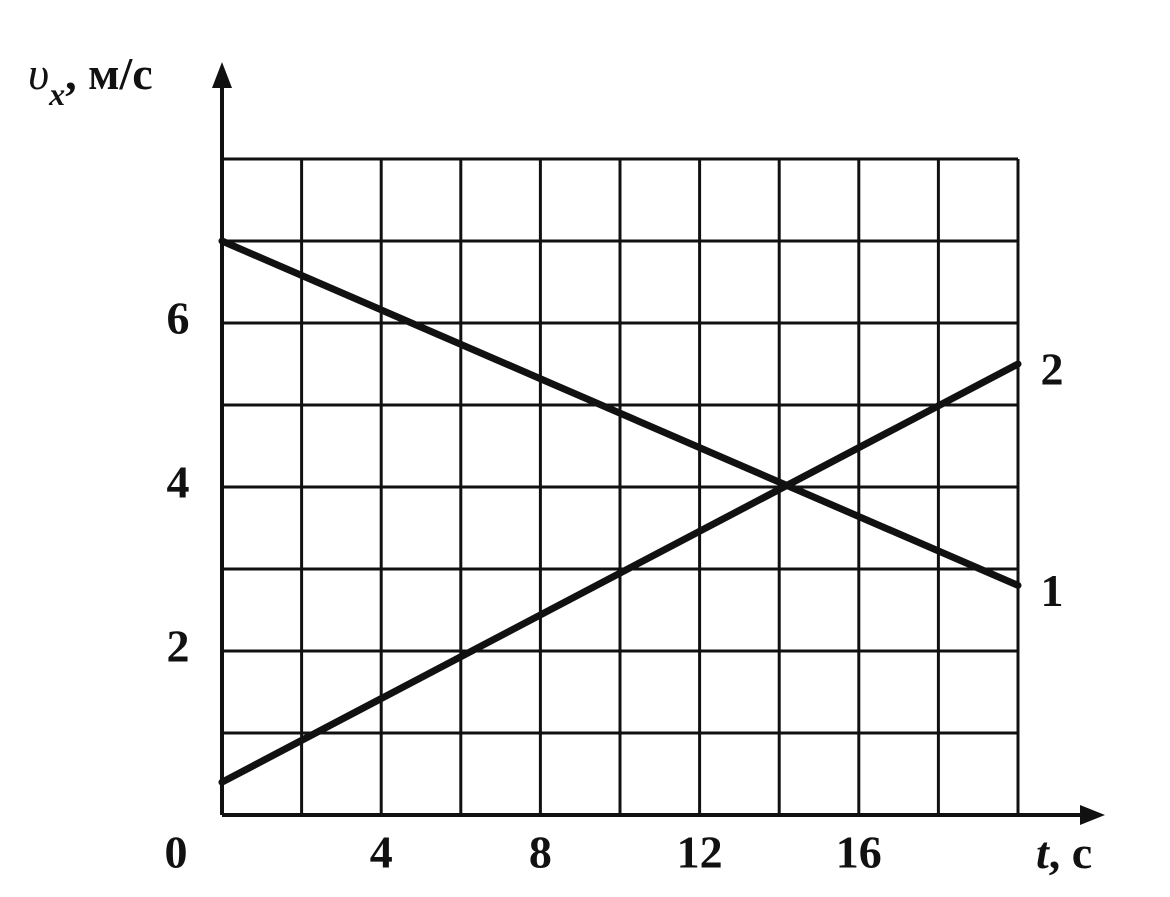  I want to click on x-tick-label: 16, so click(859, 852).